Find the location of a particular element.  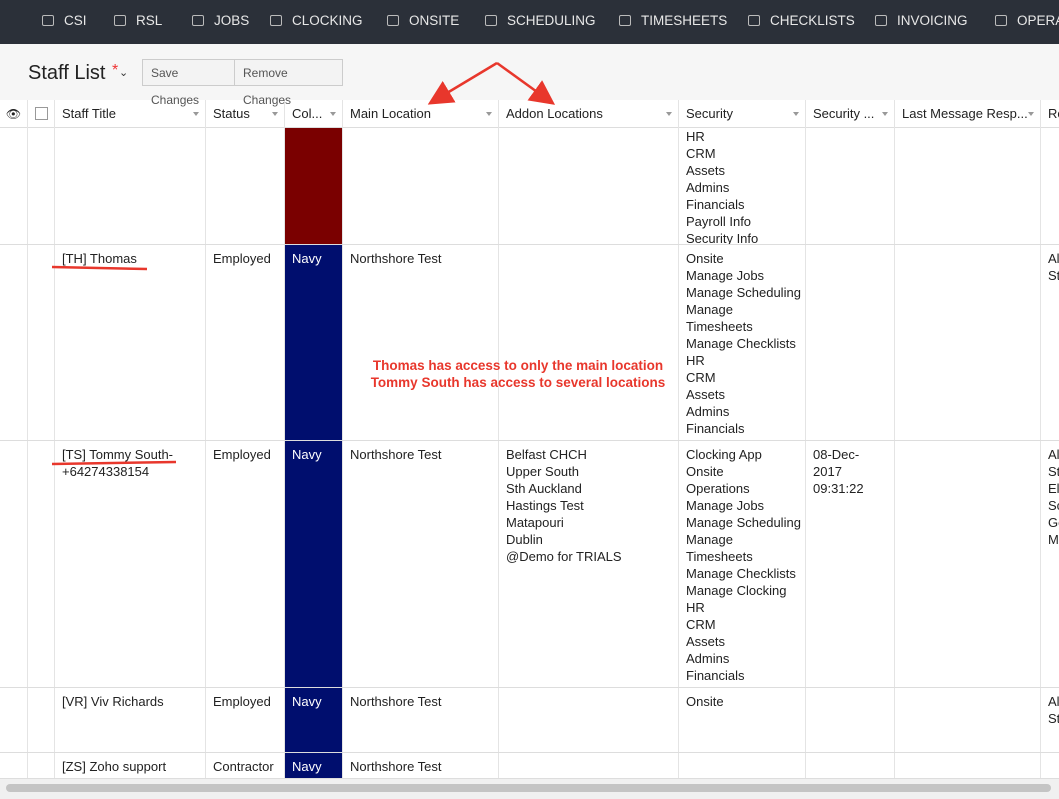

cell-line: Sc is located at coordinates (1053, 505).